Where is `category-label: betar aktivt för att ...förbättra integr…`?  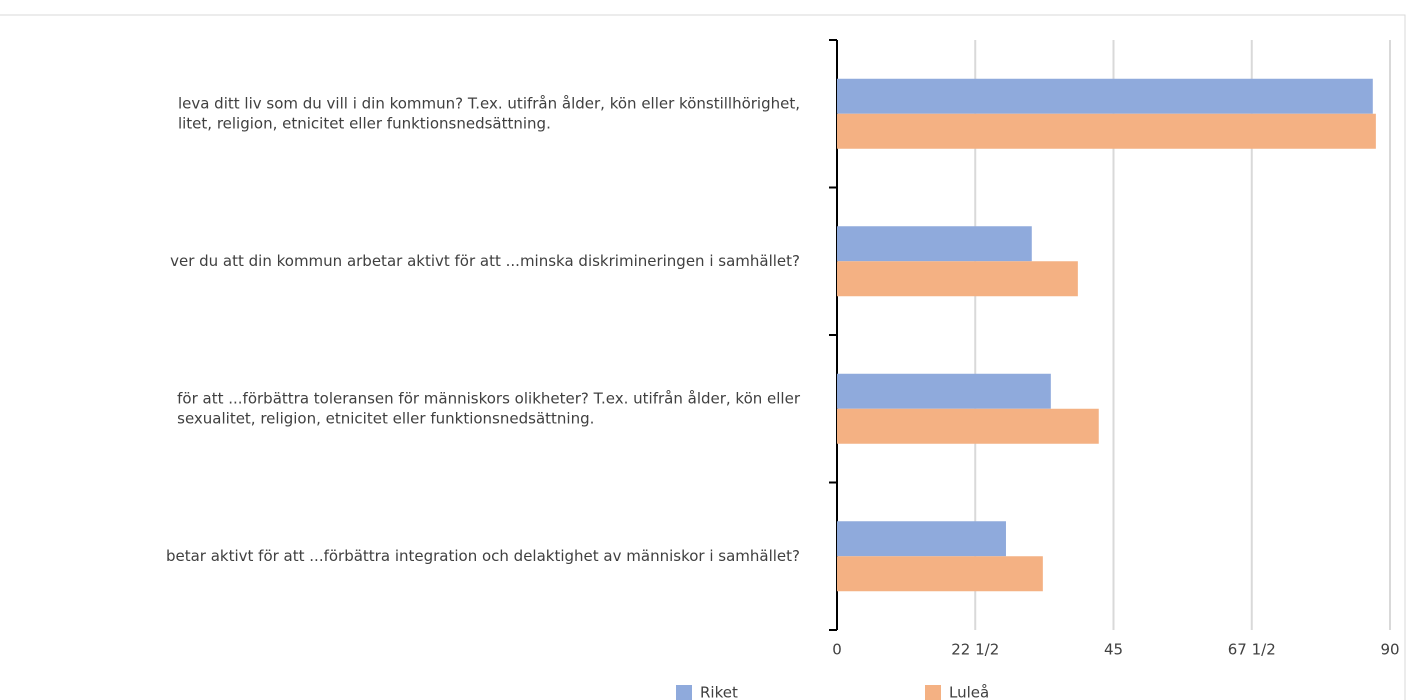 category-label: betar aktivt för att ...förbättra integr… is located at coordinates (483, 556).